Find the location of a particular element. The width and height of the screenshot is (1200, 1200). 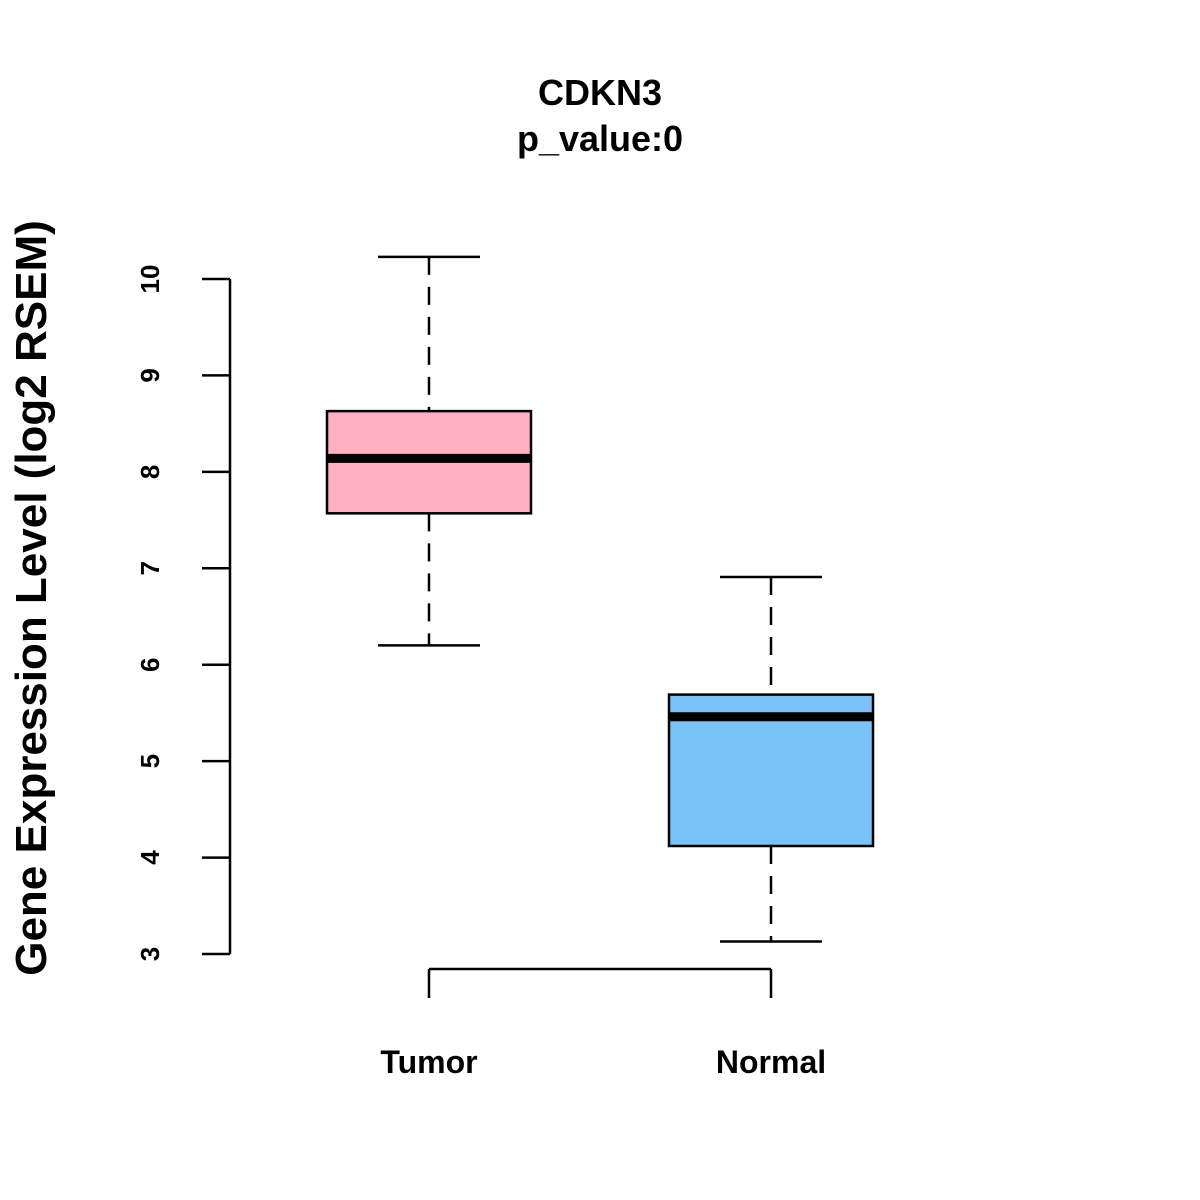

x-axis: Tumor Normal is located at coordinates (603, 1023).